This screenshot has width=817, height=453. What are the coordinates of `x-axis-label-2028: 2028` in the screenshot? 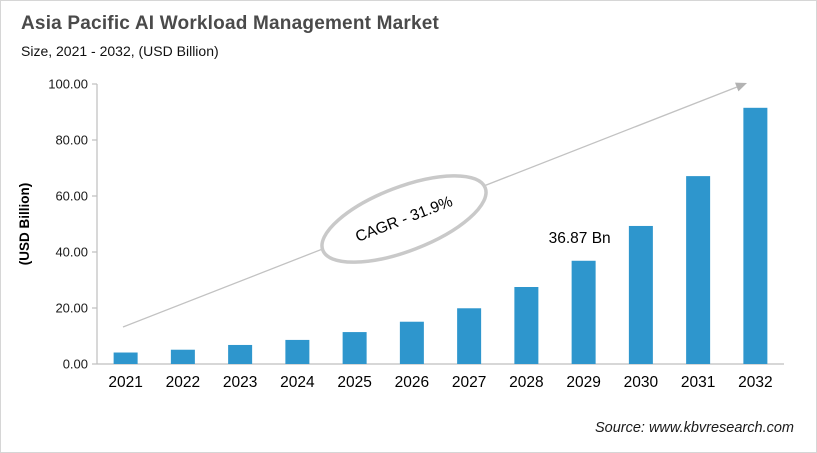 It's located at (526, 382).